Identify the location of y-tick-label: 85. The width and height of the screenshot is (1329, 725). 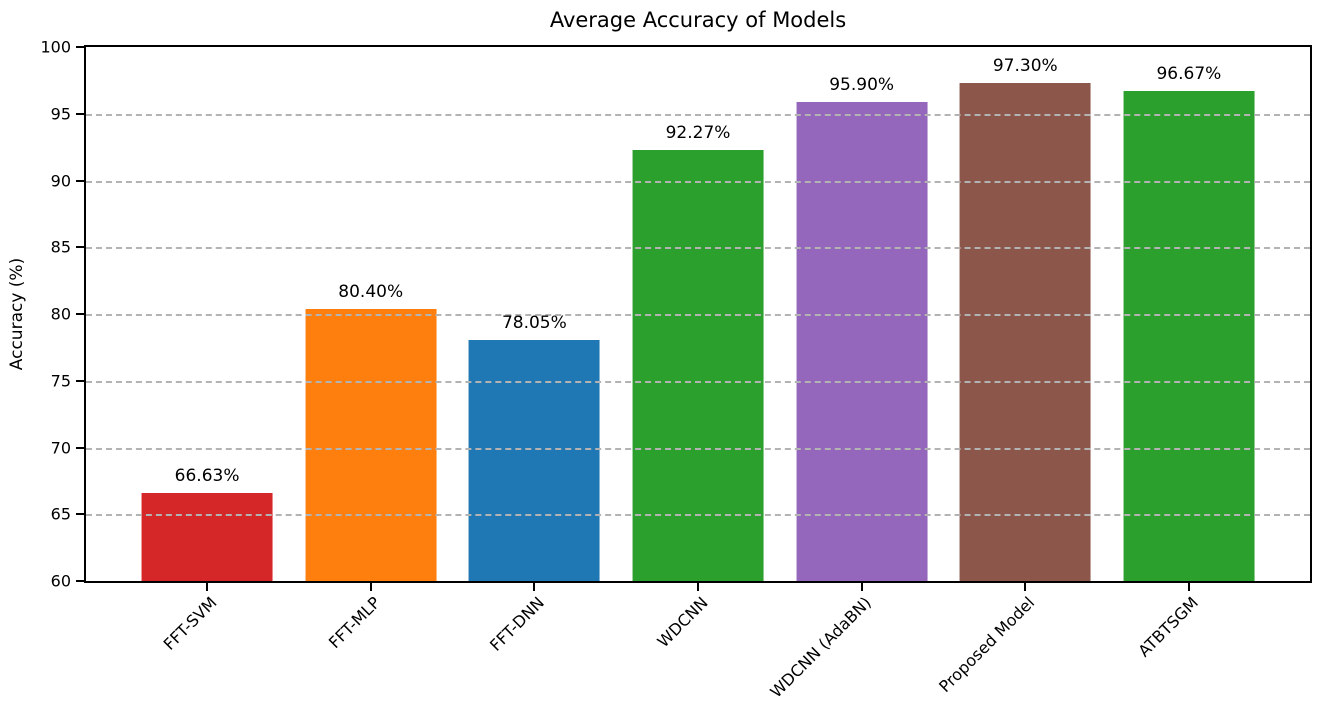
(60, 247).